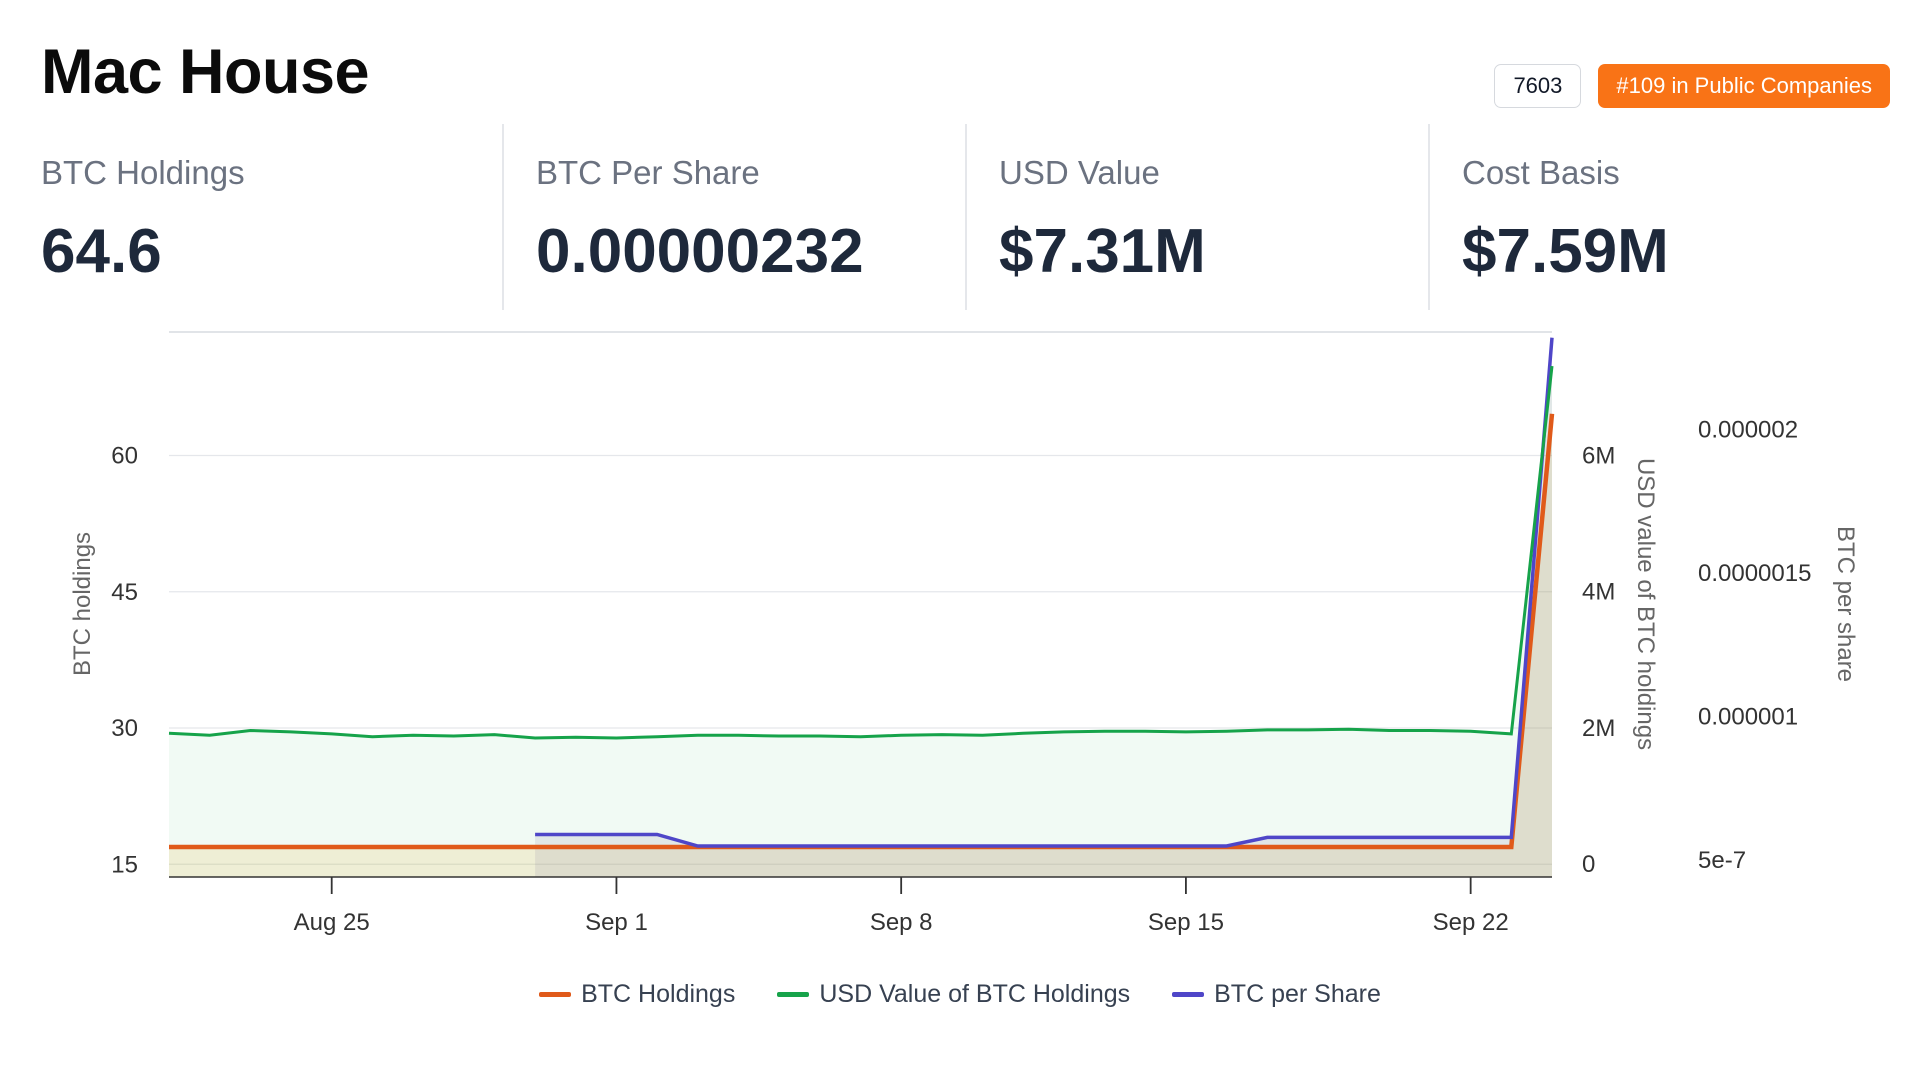 The width and height of the screenshot is (1920, 1080). I want to click on legend-label: BTC Holdings, so click(658, 994).